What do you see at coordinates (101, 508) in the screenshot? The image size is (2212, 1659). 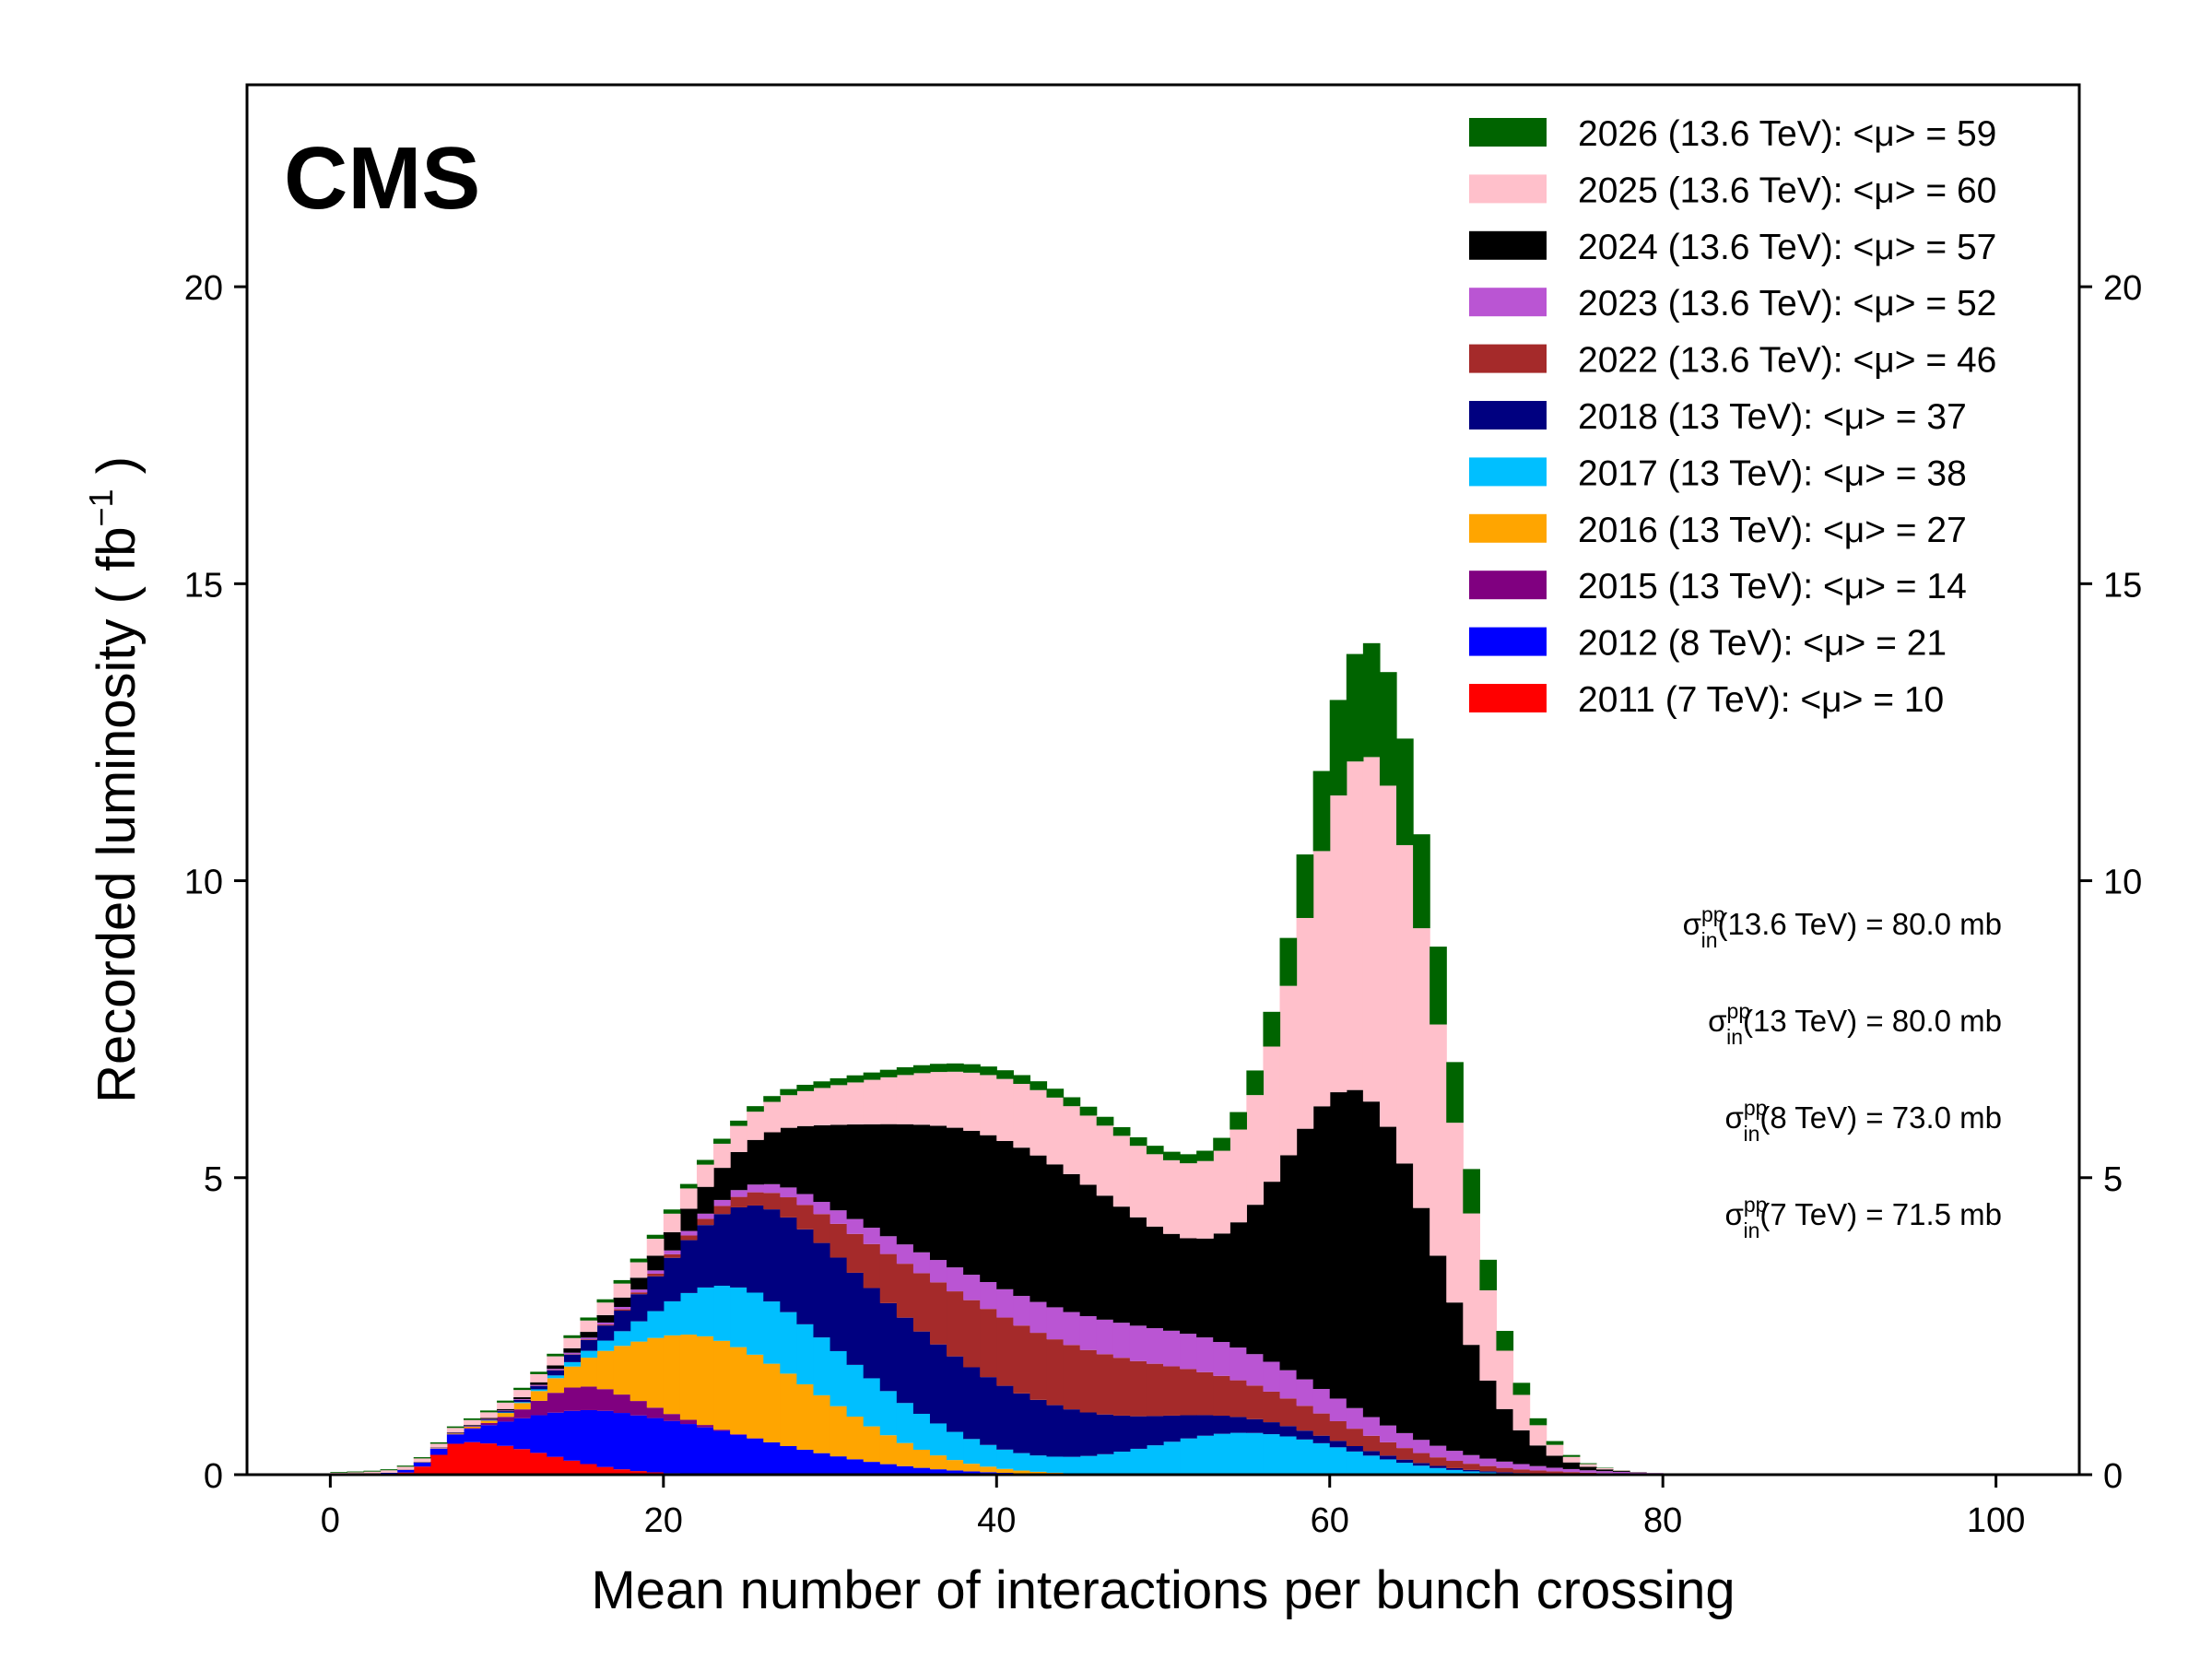 I see `y-axis-title-sup: −1` at bounding box center [101, 508].